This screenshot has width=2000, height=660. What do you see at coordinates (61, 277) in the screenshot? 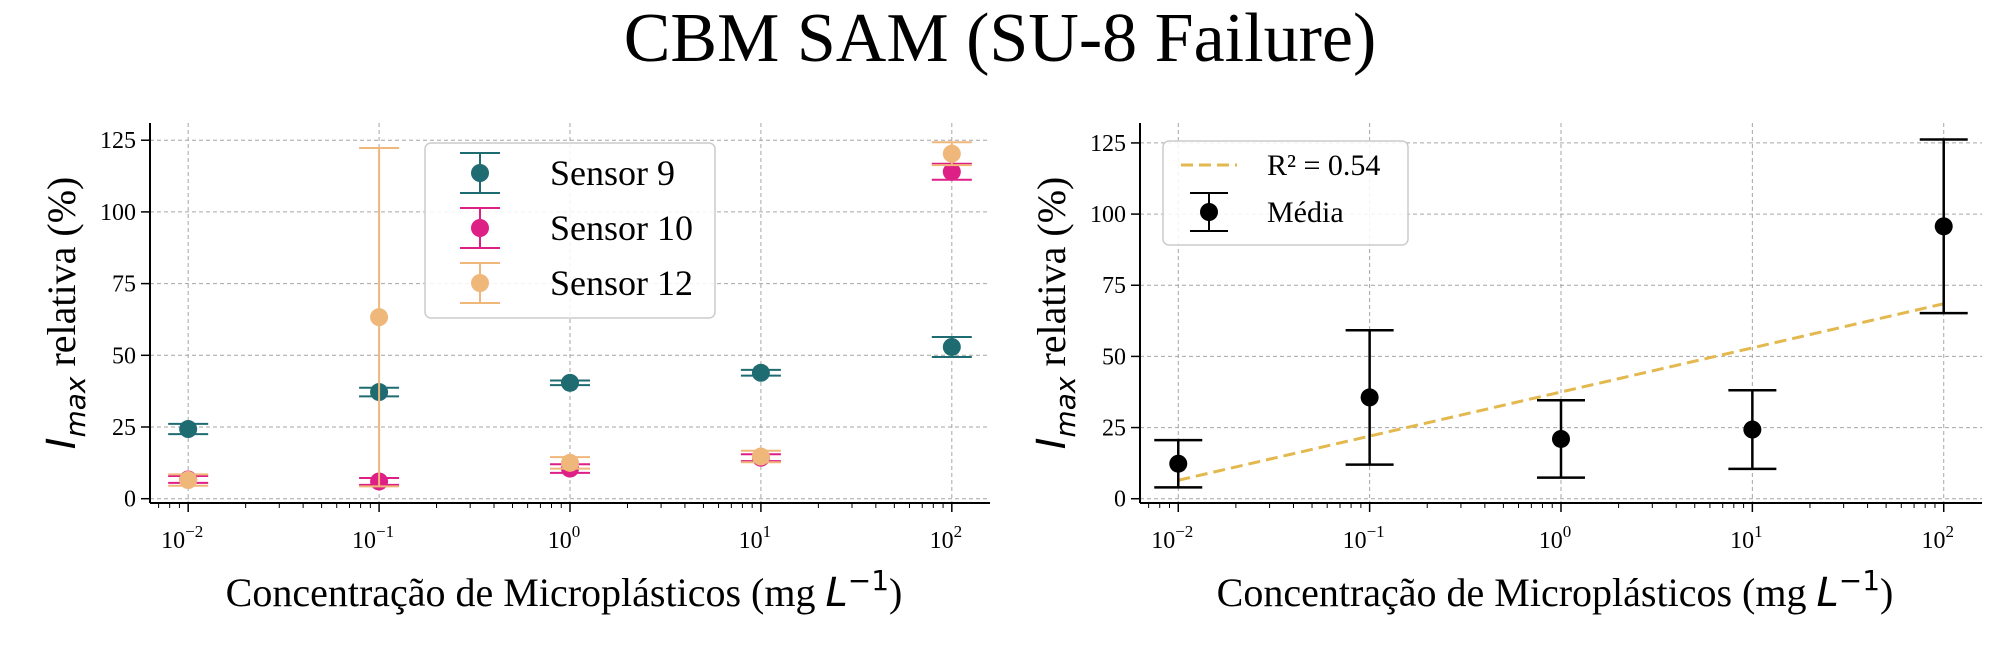
I see `y-axis-label-text: relativa (%)` at bounding box center [61, 277].